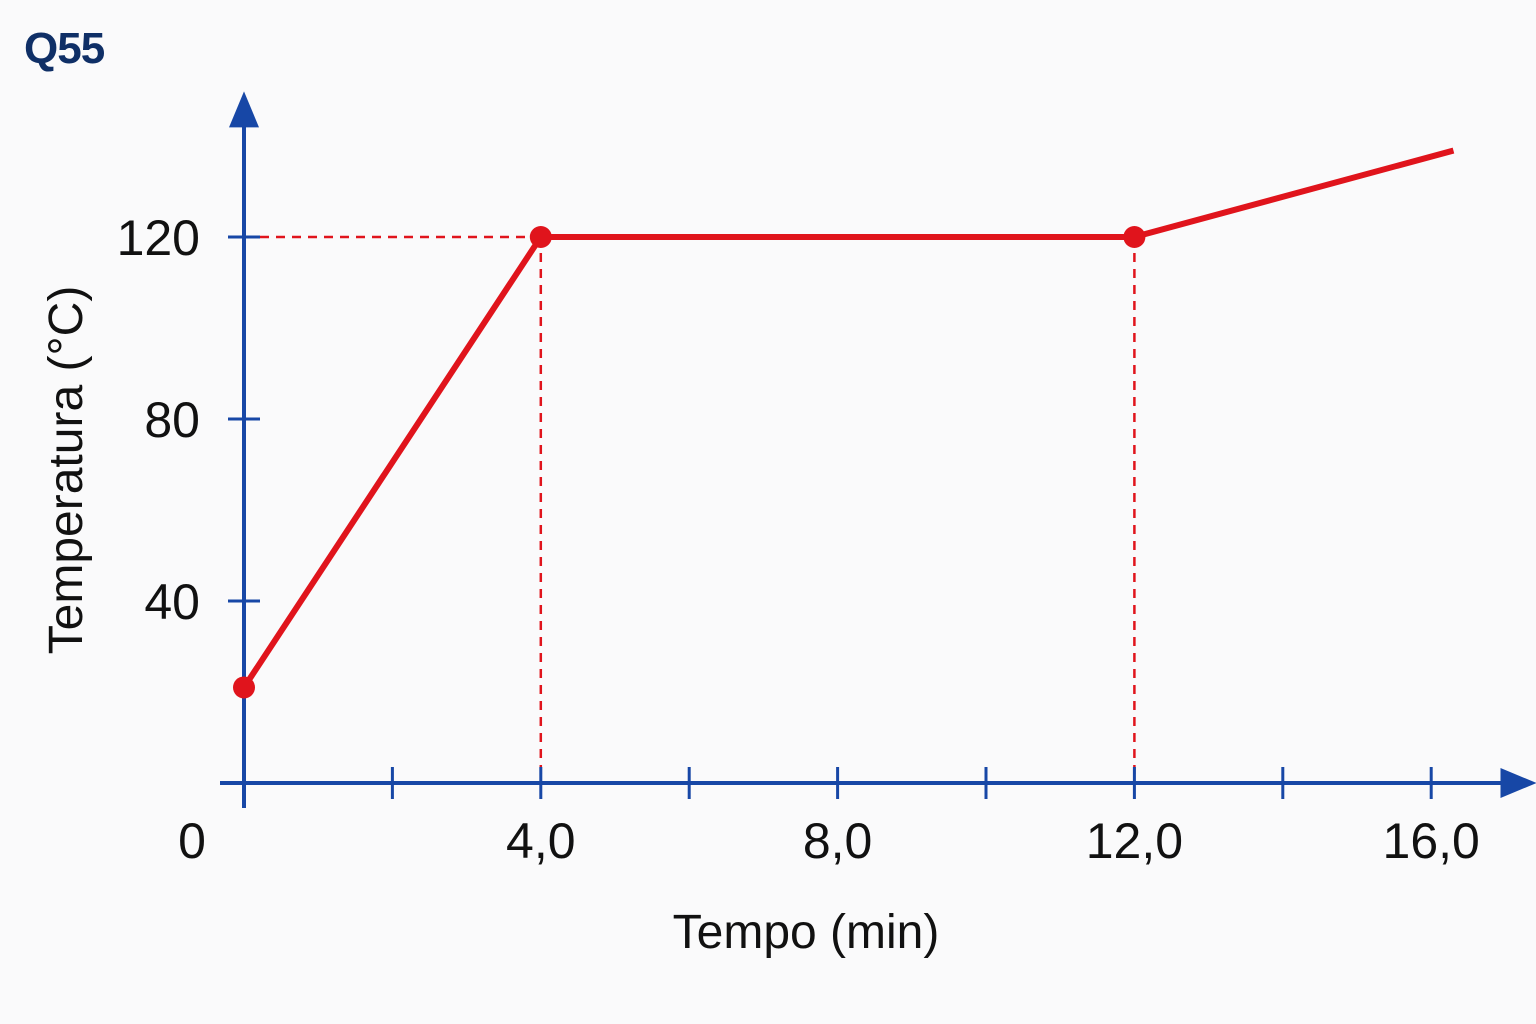 This screenshot has width=1536, height=1024. I want to click on y-tick-label: 120, so click(158, 238).